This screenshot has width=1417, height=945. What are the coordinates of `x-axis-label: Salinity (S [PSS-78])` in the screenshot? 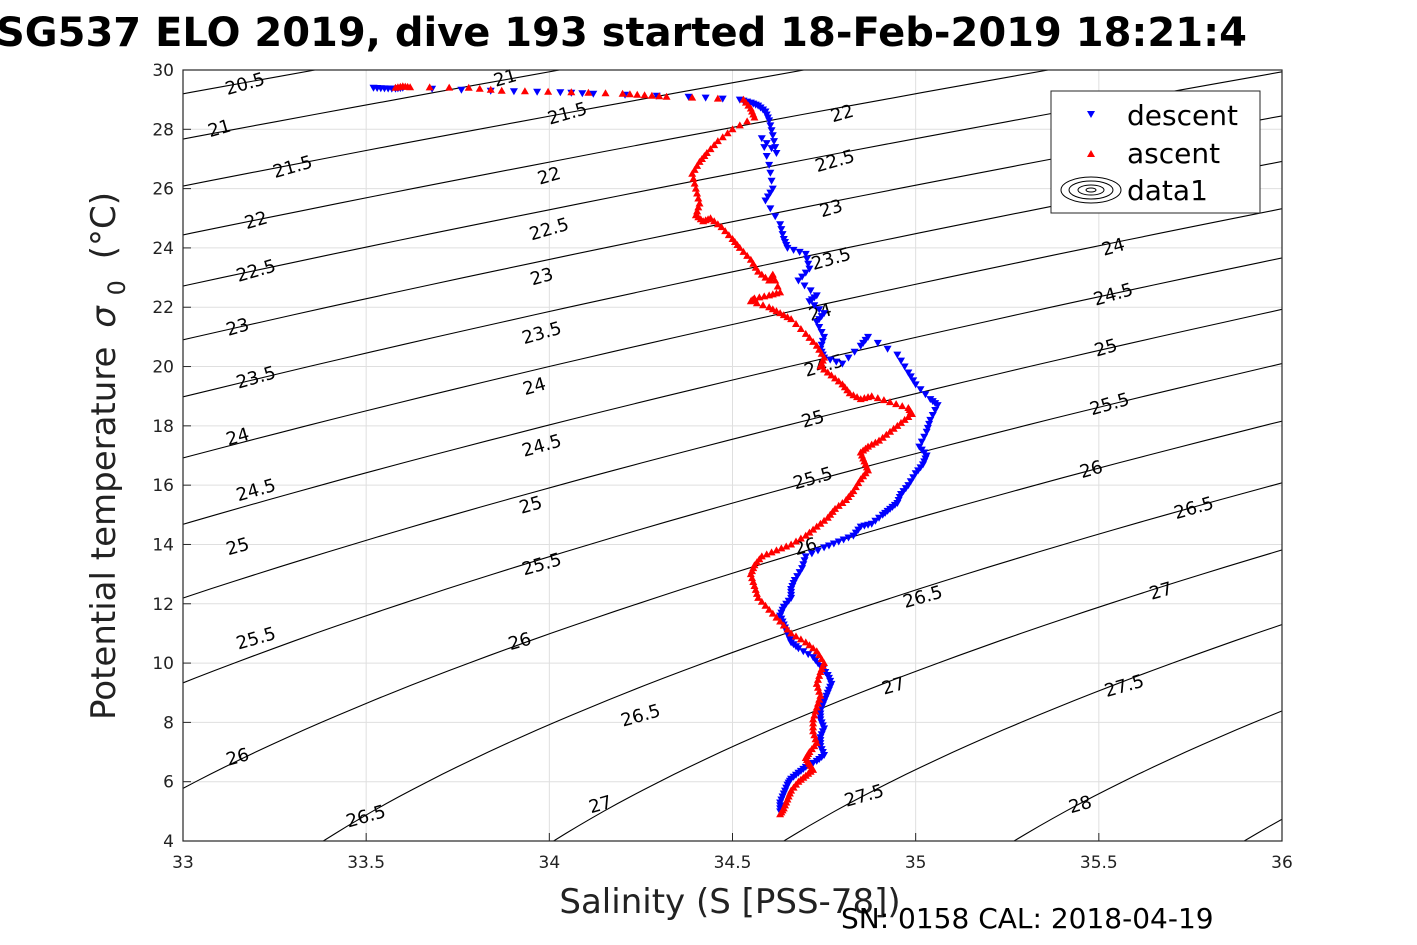 It's located at (729, 902).